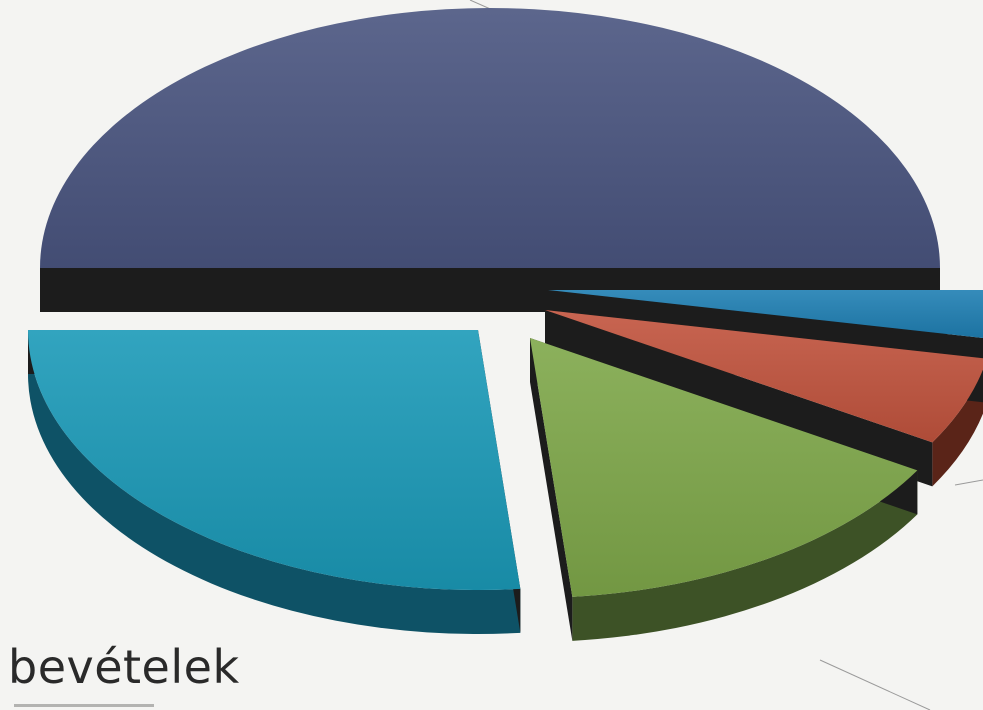 The width and height of the screenshot is (983, 710). I want to click on leader-line-bottom, so click(875, 684).